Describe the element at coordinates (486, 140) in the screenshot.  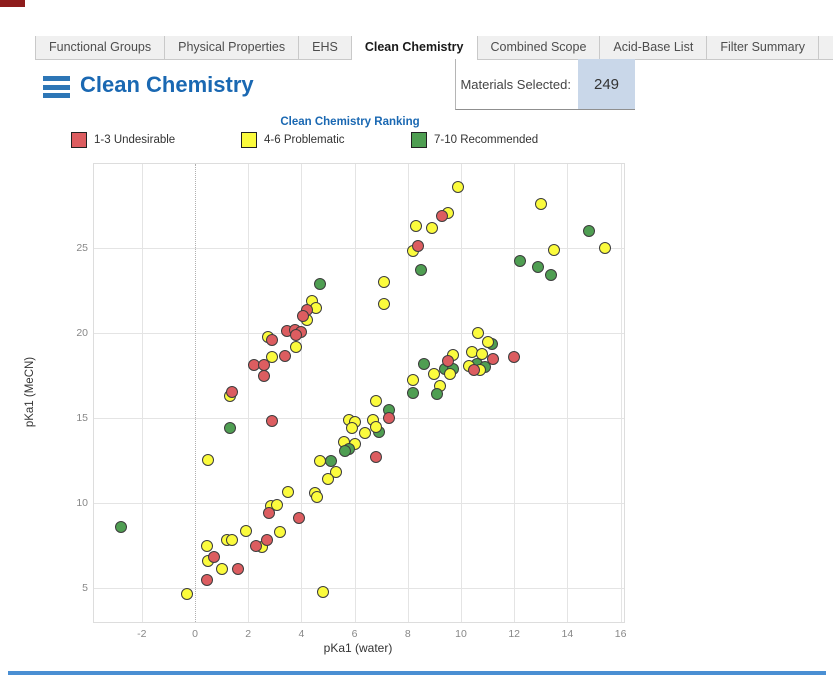
I see `legend-label: 7-10 Recommended` at that location.